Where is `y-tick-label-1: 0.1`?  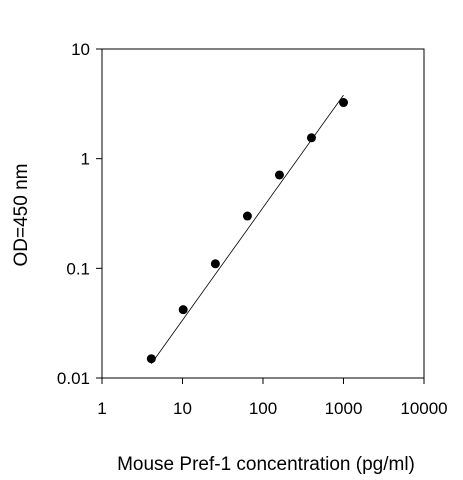 y-tick-label-1: 0.1 is located at coordinates (78, 268).